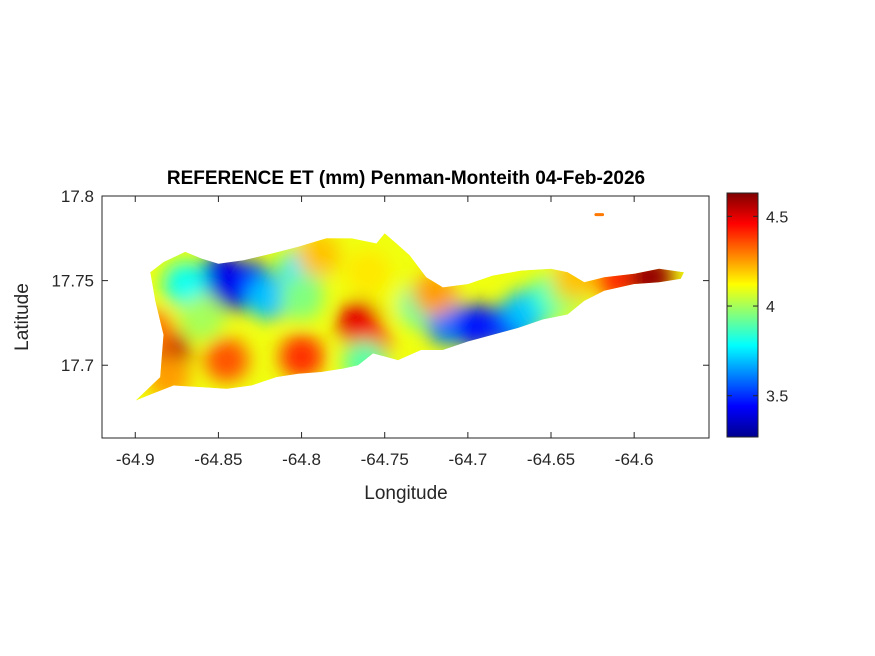  I want to click on colorbar-ticks: 4.5 4 3.5, so click(757, 307).